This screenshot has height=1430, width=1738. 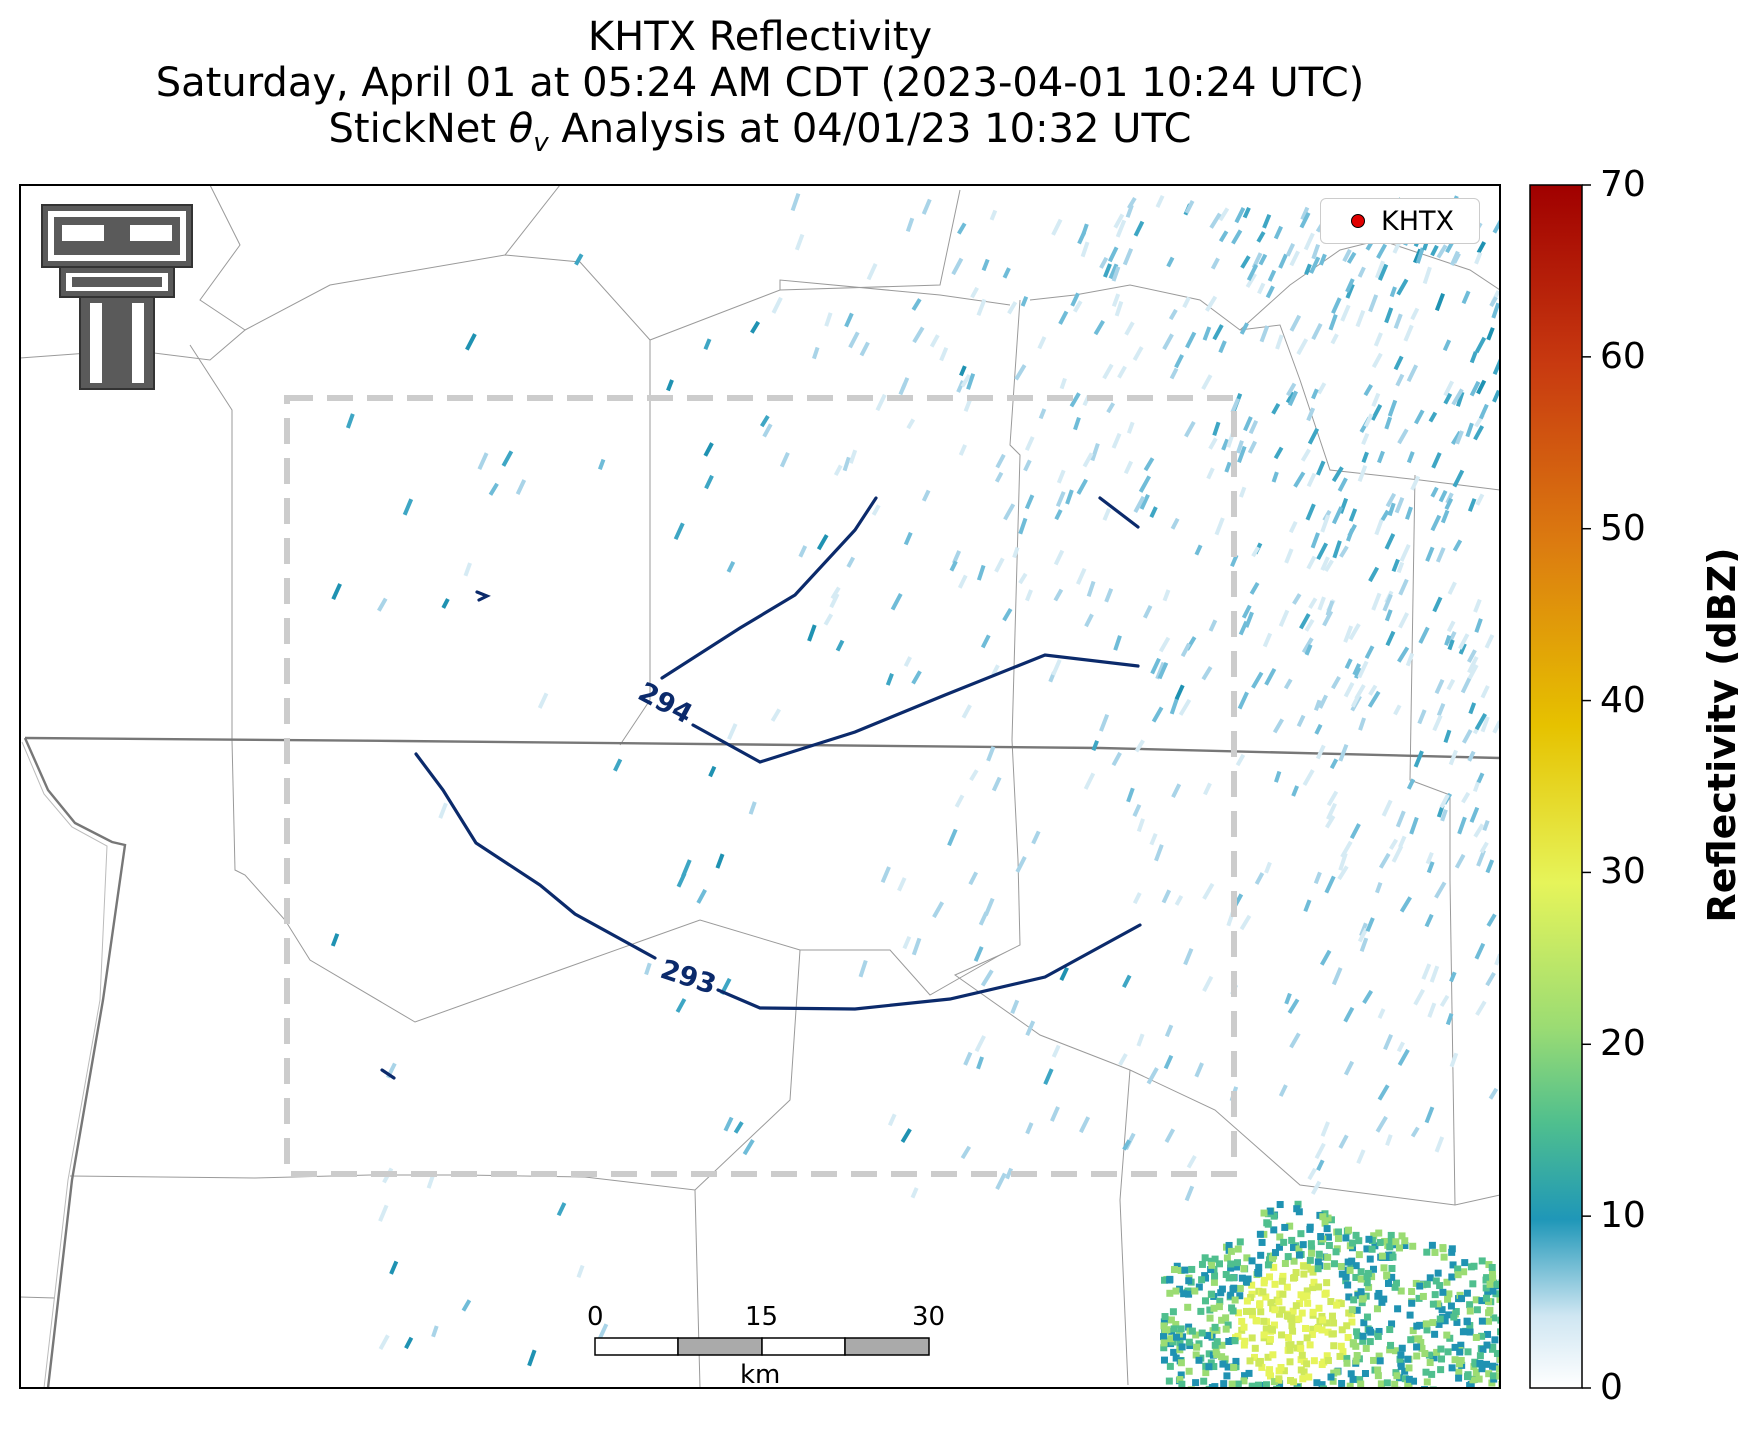 I want to click on colorbar-tick-label: 40, so click(x=1623, y=700).